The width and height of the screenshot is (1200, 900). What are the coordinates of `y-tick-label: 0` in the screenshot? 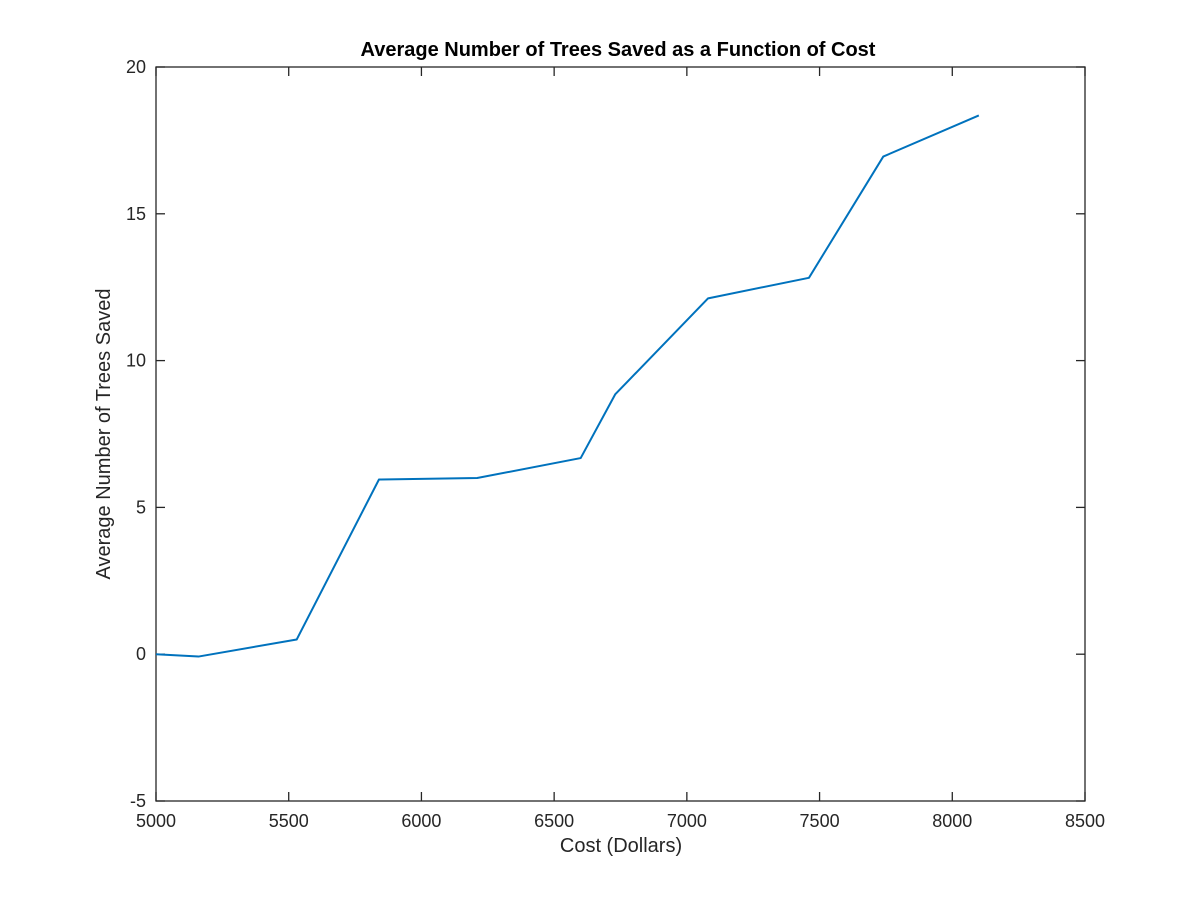 It's located at (141, 654).